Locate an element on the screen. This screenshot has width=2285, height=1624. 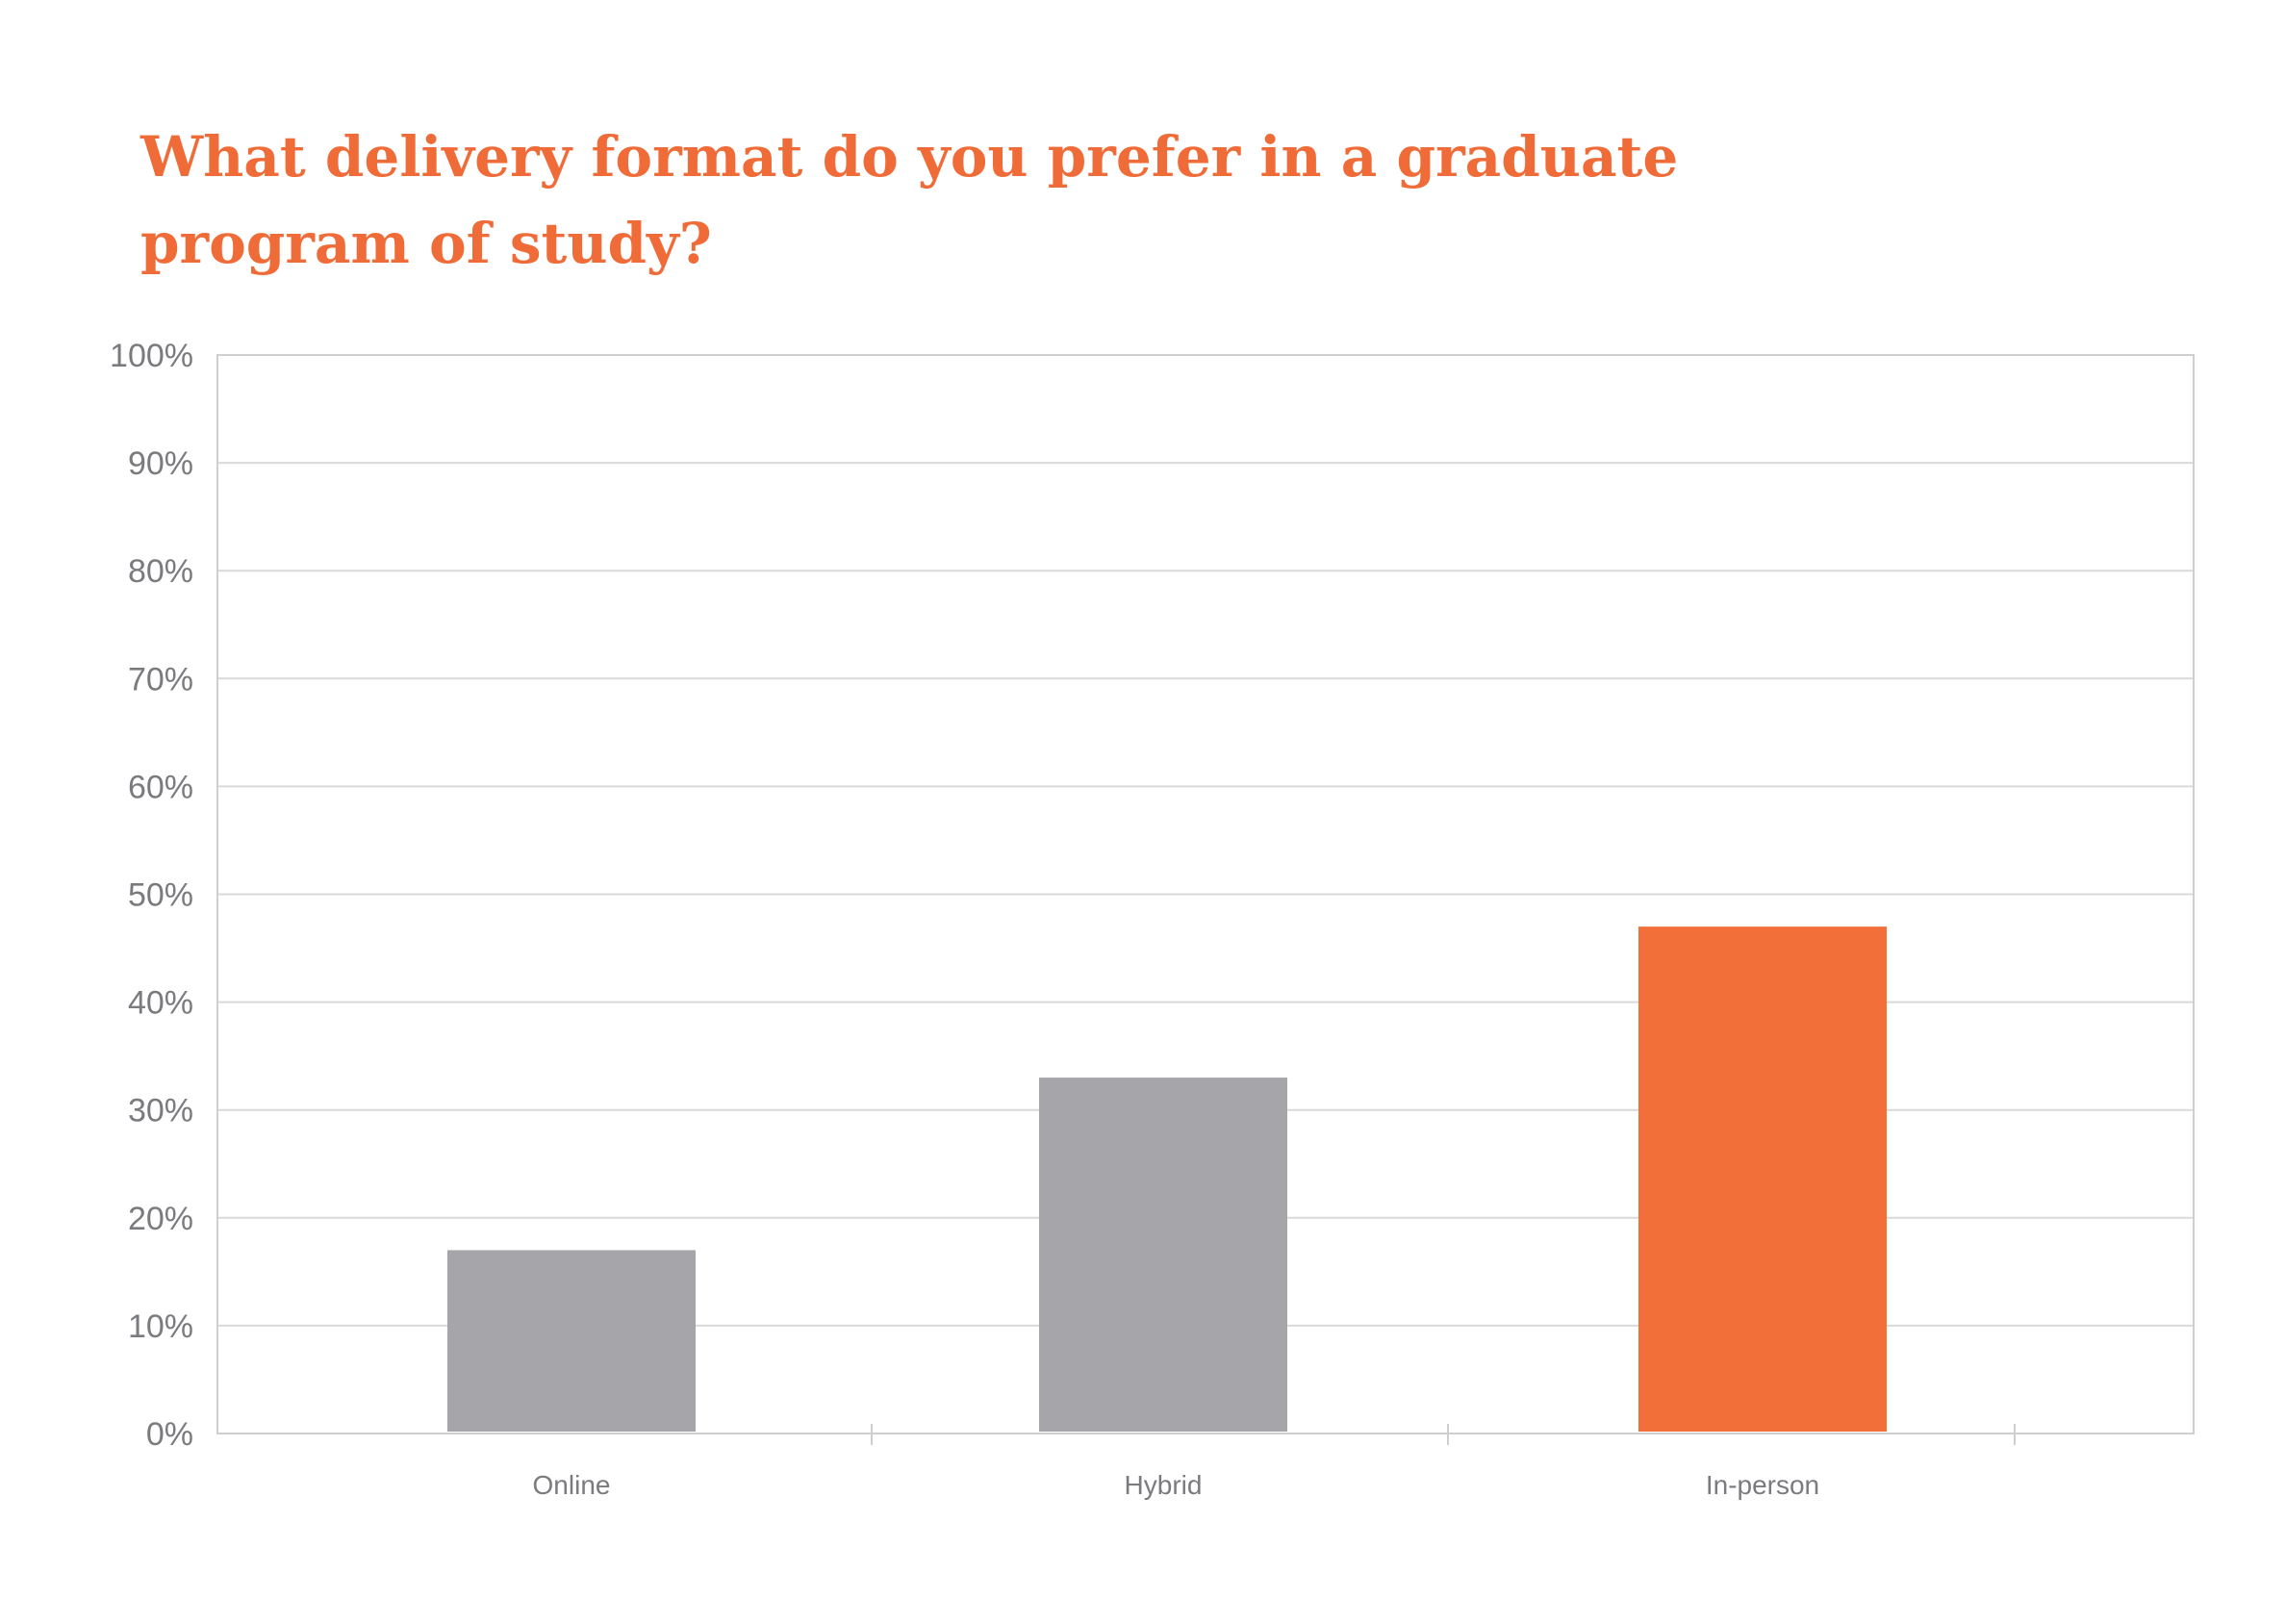
y-axis-labels: 0% 10% 20% 30% 40% 50% 60% 70% 80% 90% 100% is located at coordinates (151, 895).